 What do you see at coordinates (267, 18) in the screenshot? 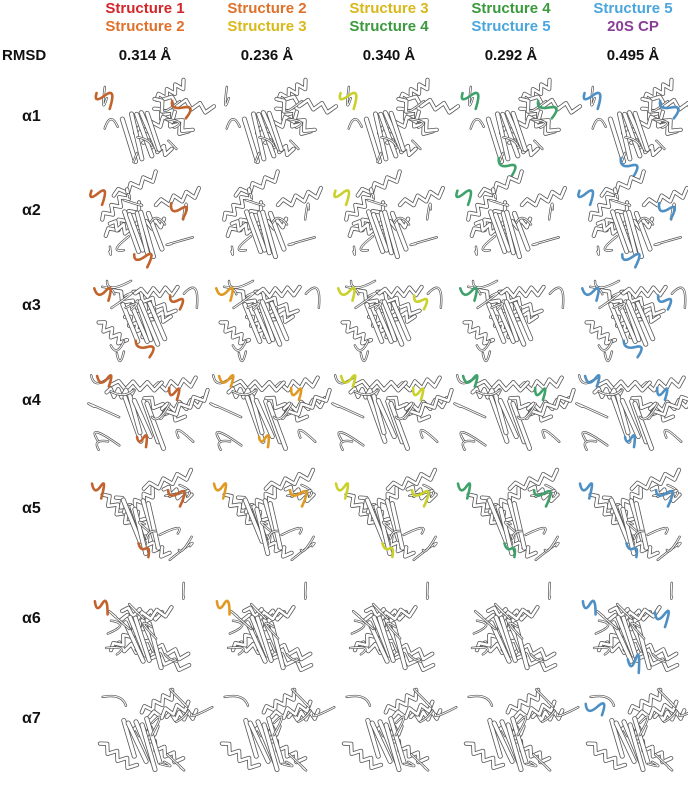
I see `column-header-2: Structure 2 Structure 3` at bounding box center [267, 18].